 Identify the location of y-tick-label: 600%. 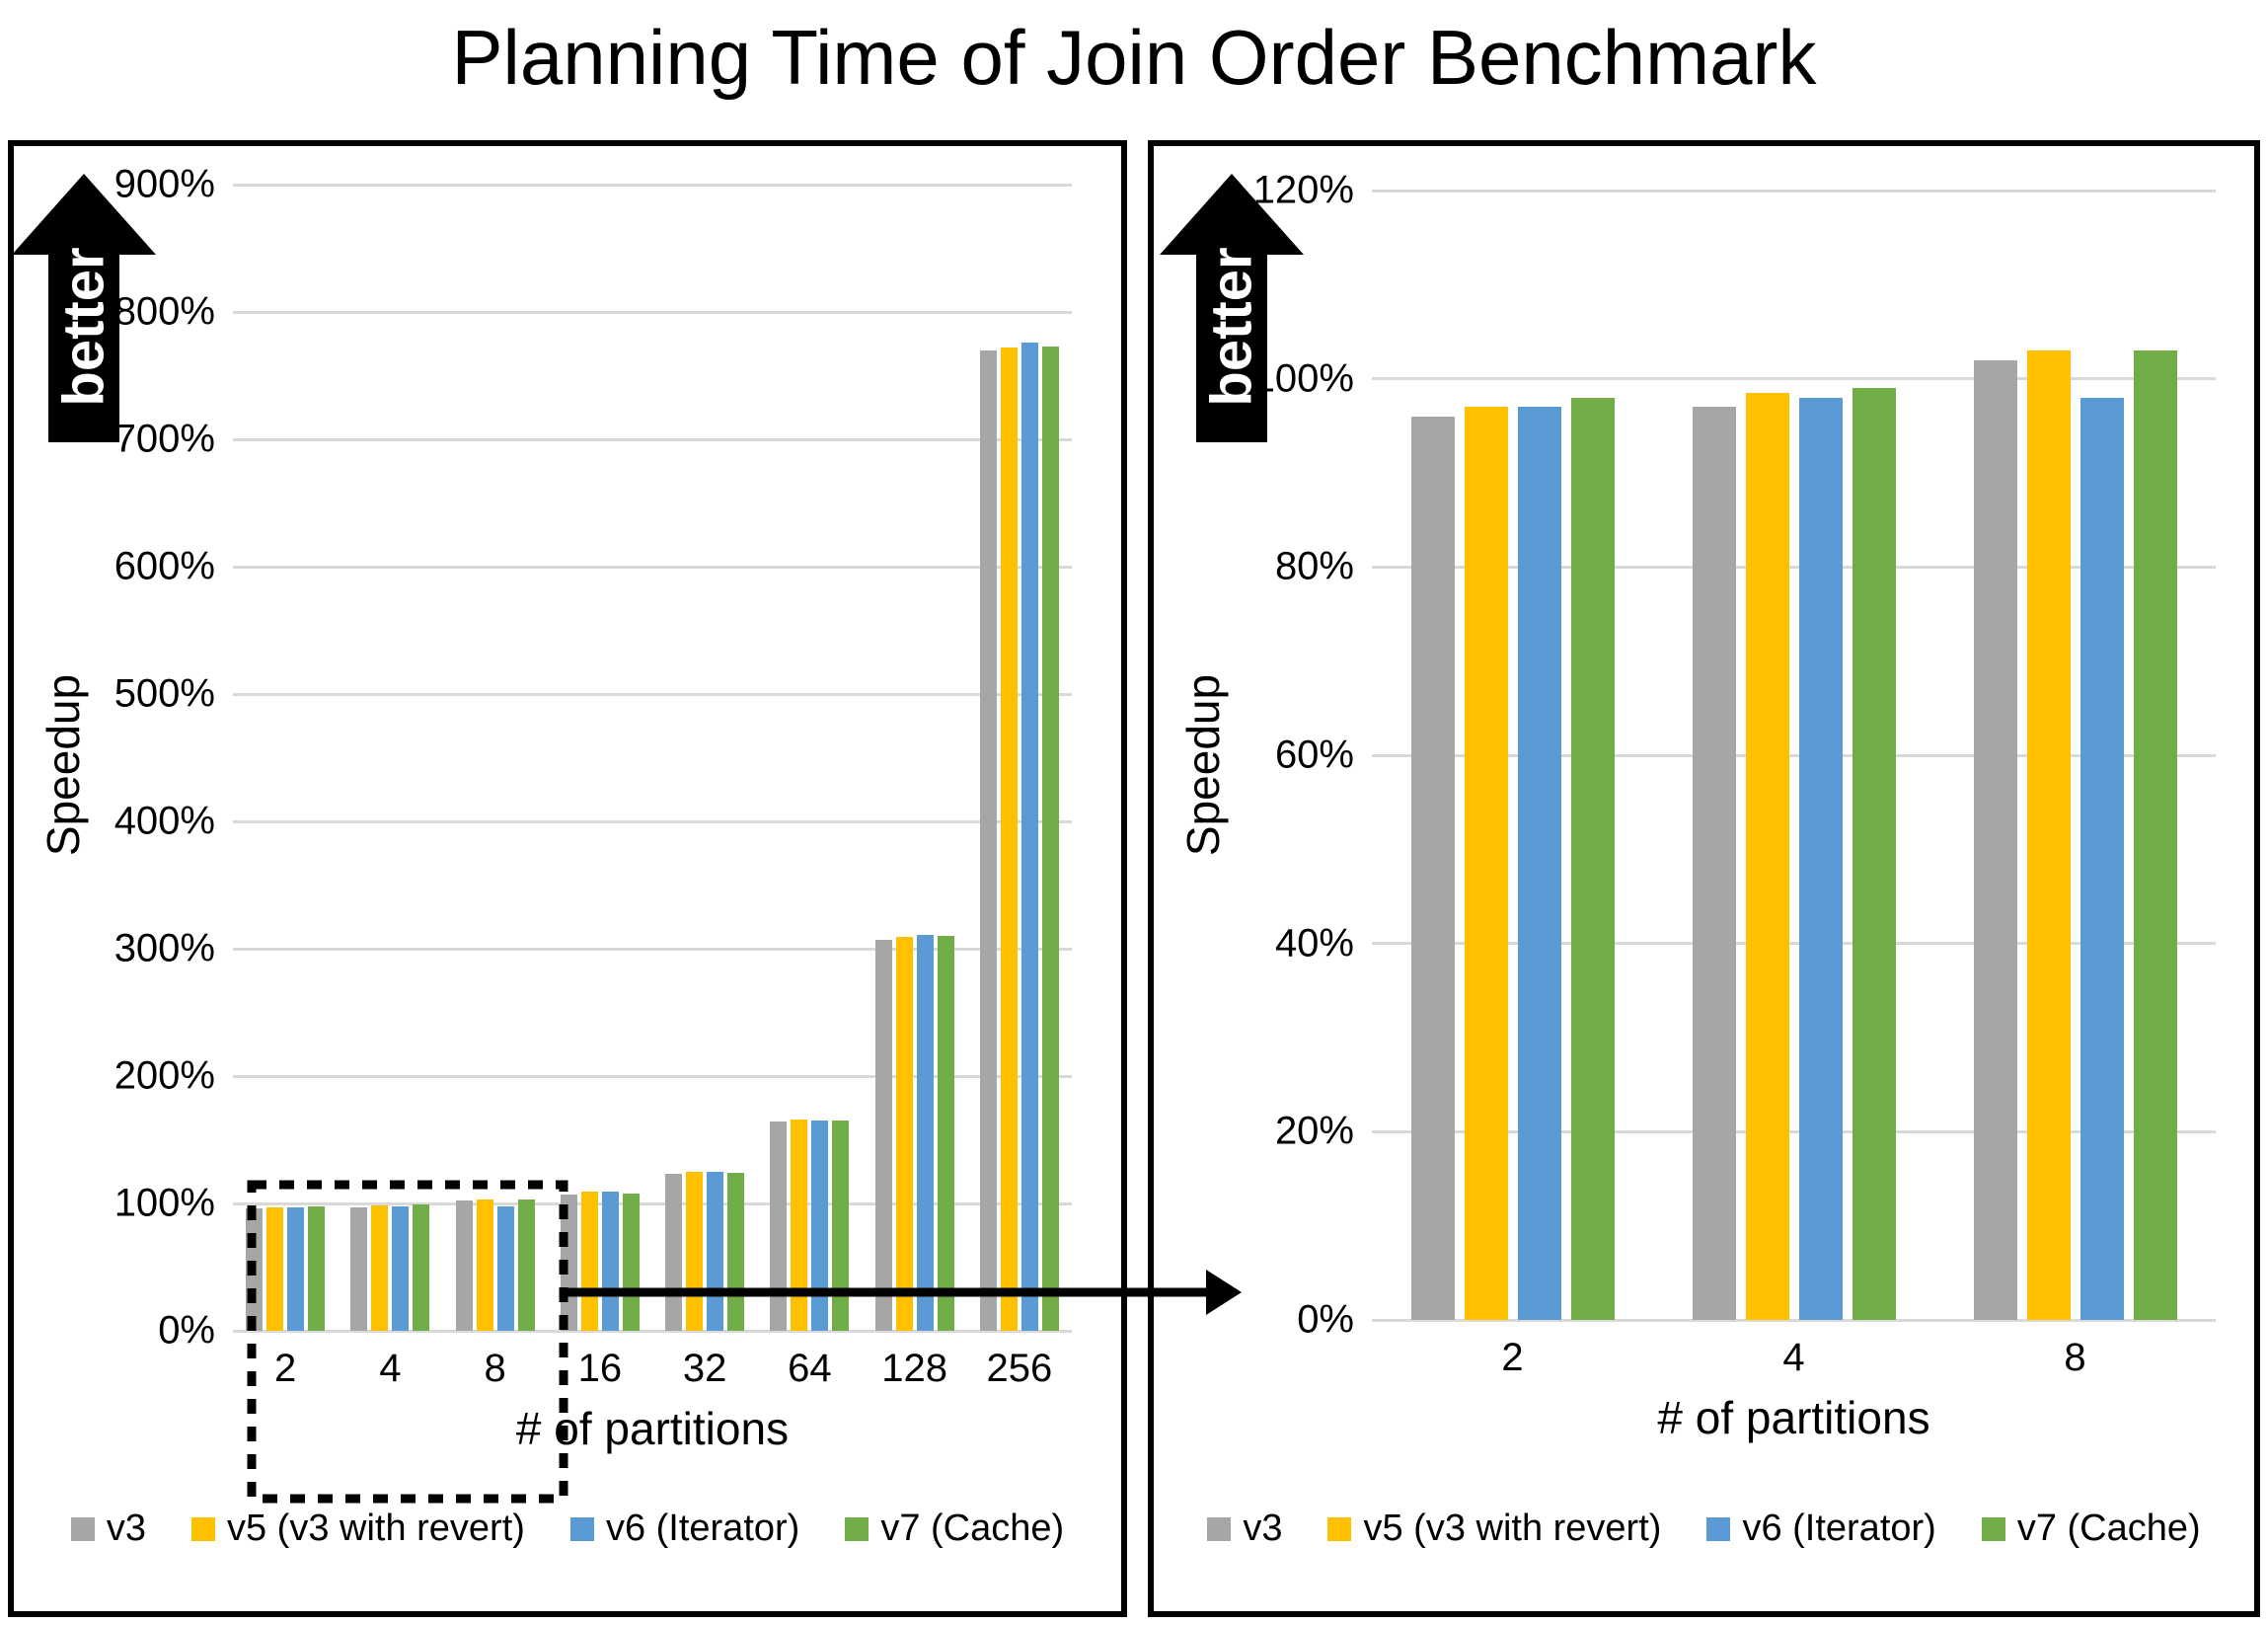
(164, 566).